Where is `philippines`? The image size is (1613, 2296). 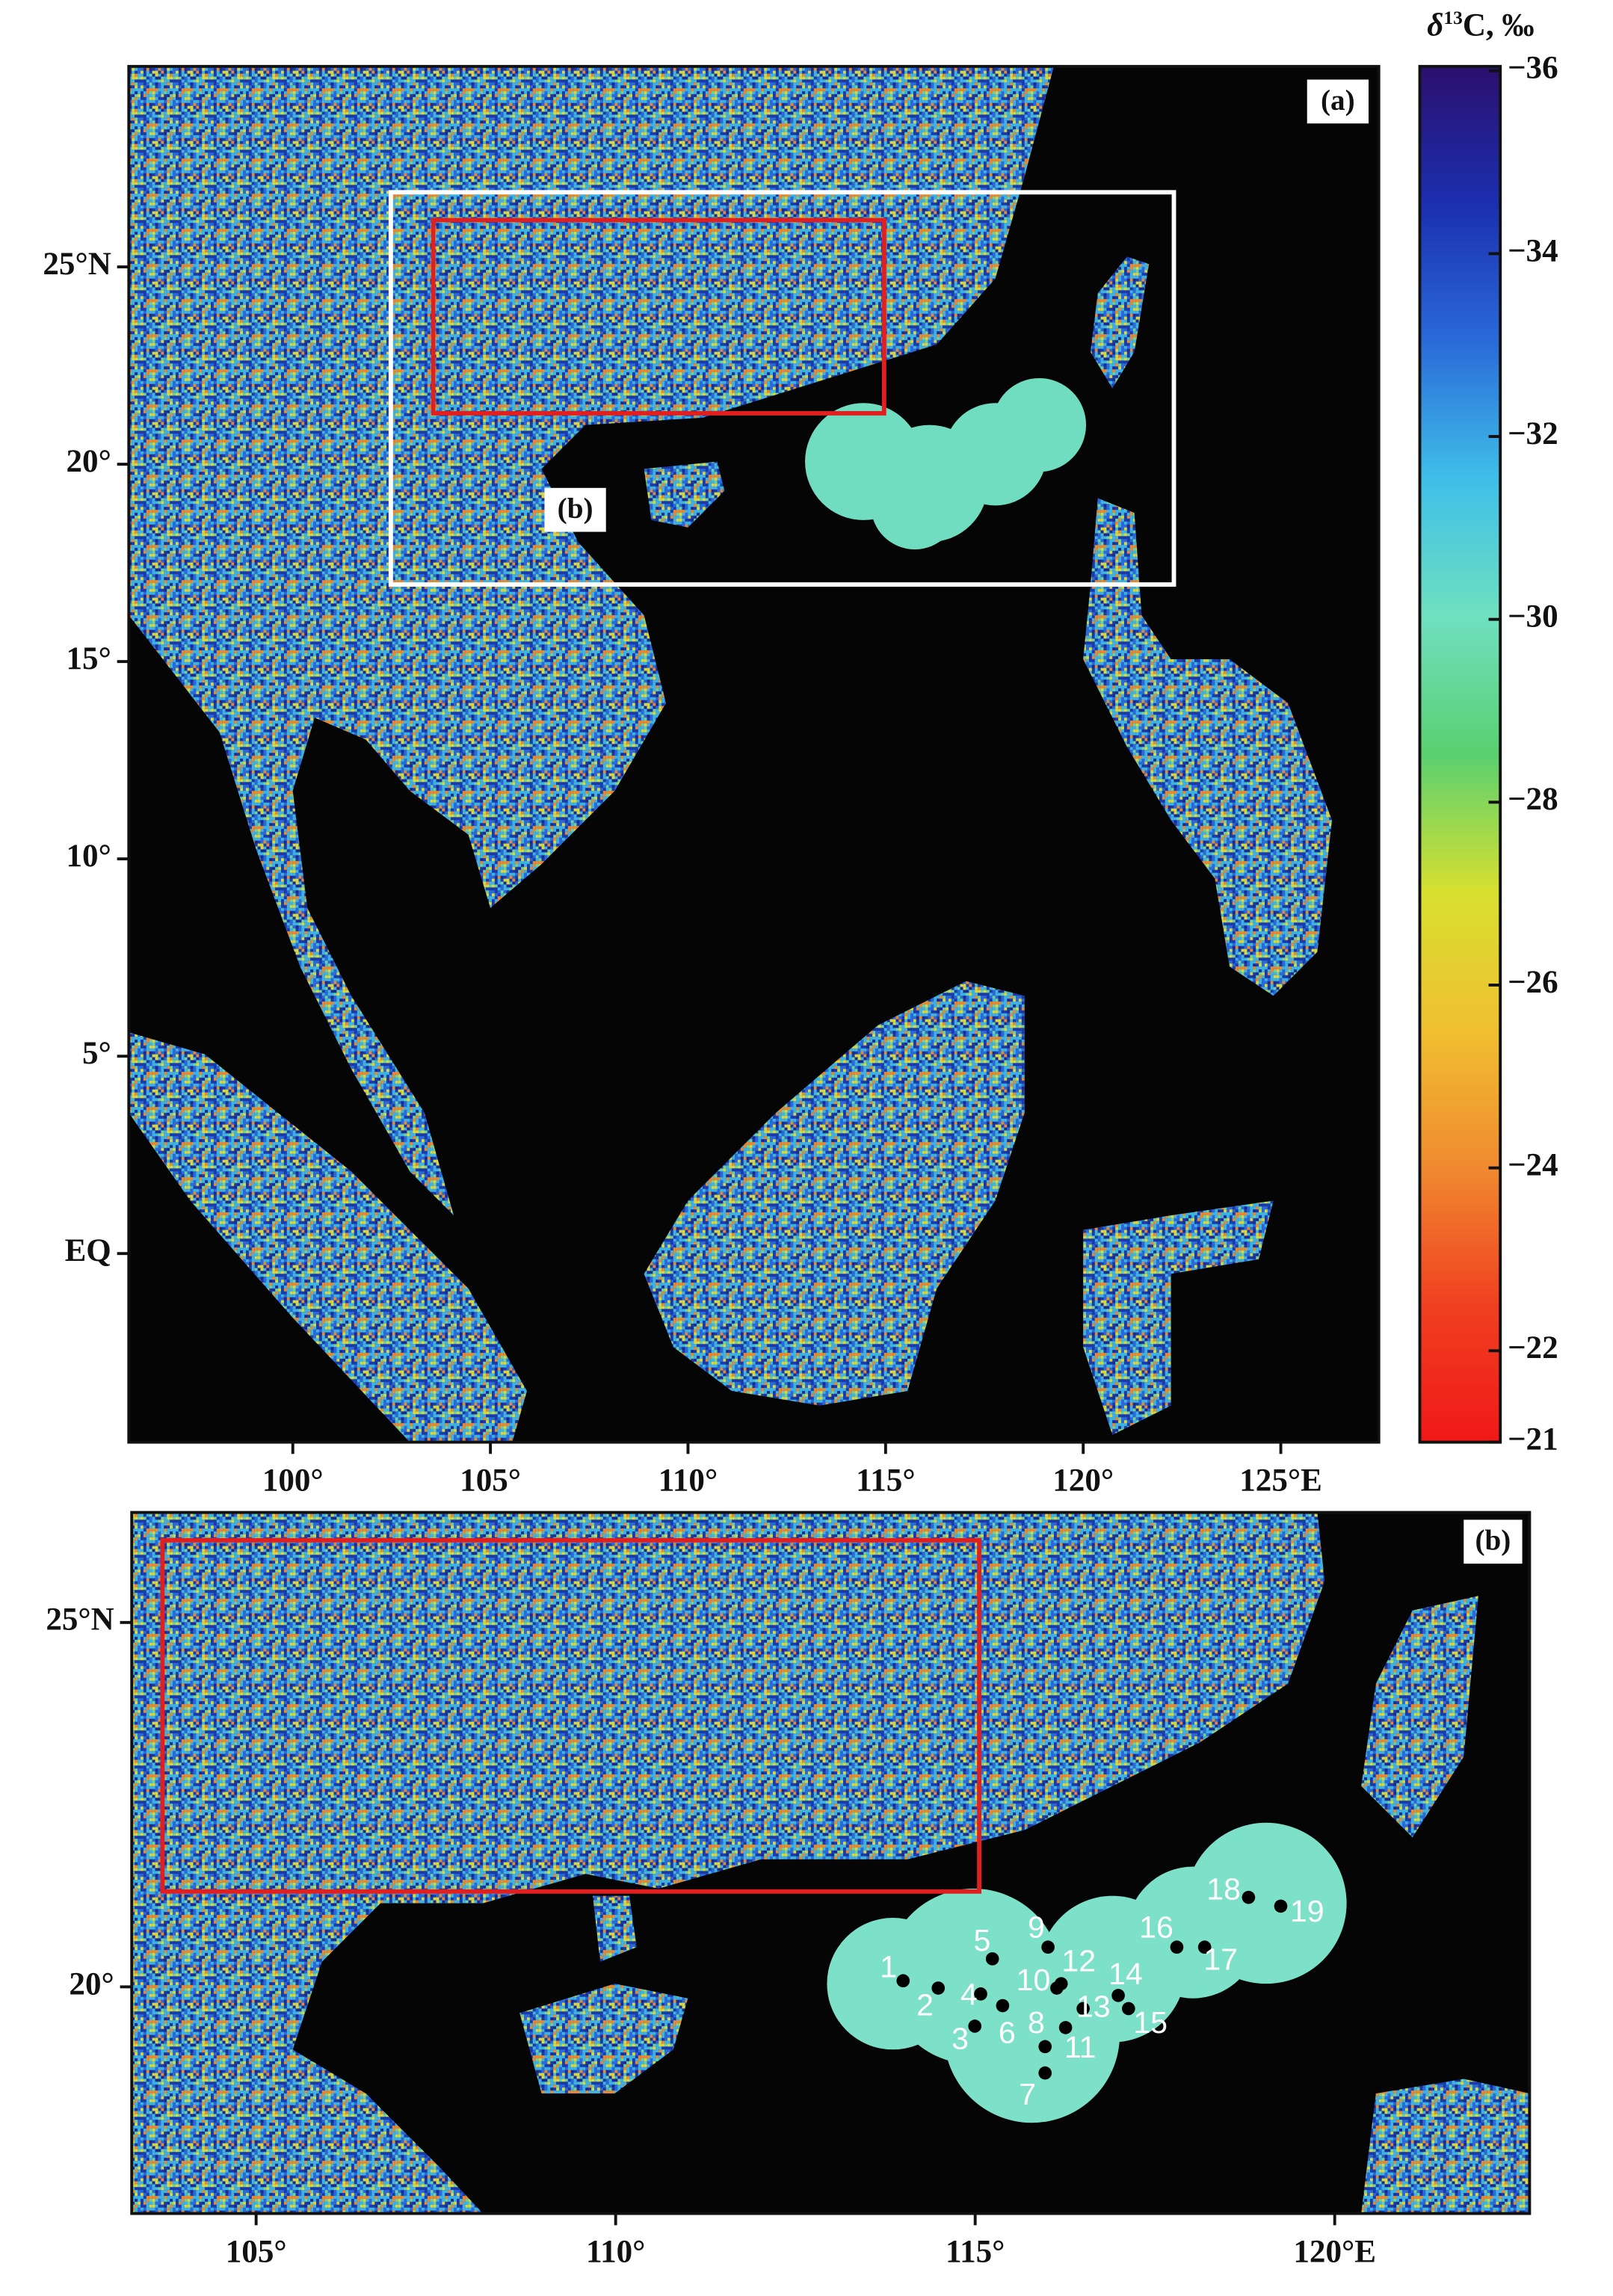 philippines is located at coordinates (1208, 747).